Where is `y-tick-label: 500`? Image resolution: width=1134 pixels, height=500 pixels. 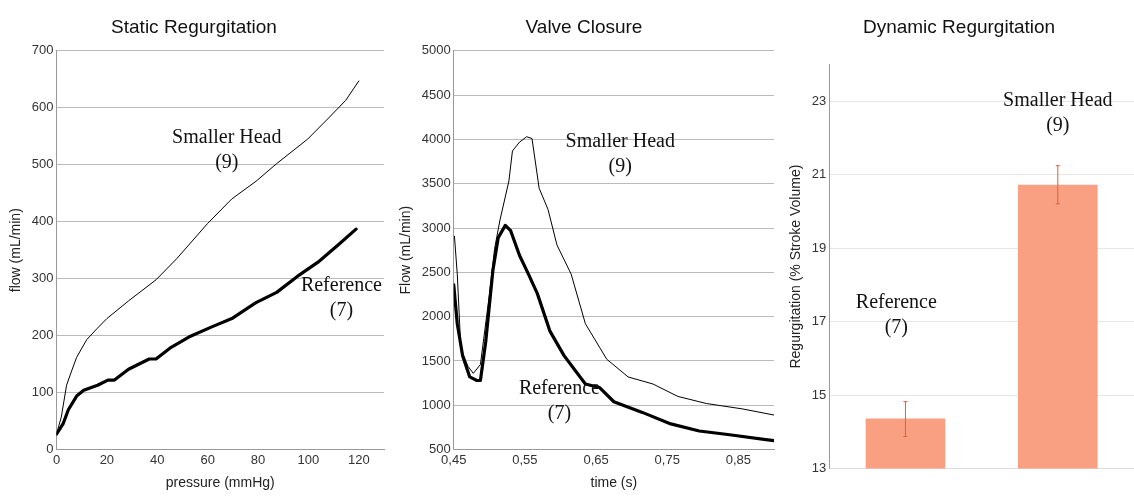
y-tick-label: 500 is located at coordinates (42, 164).